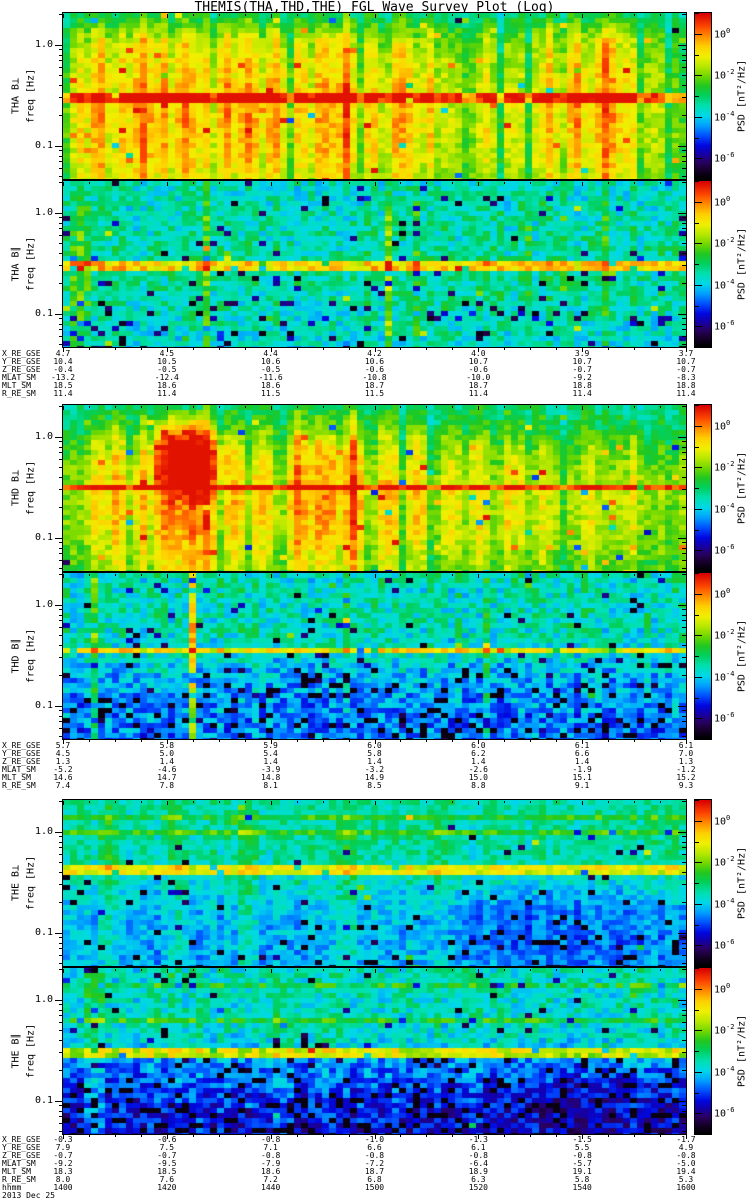  Describe the element at coordinates (582, 745) in the screenshot. I see `eph-value: 6.1` at that location.